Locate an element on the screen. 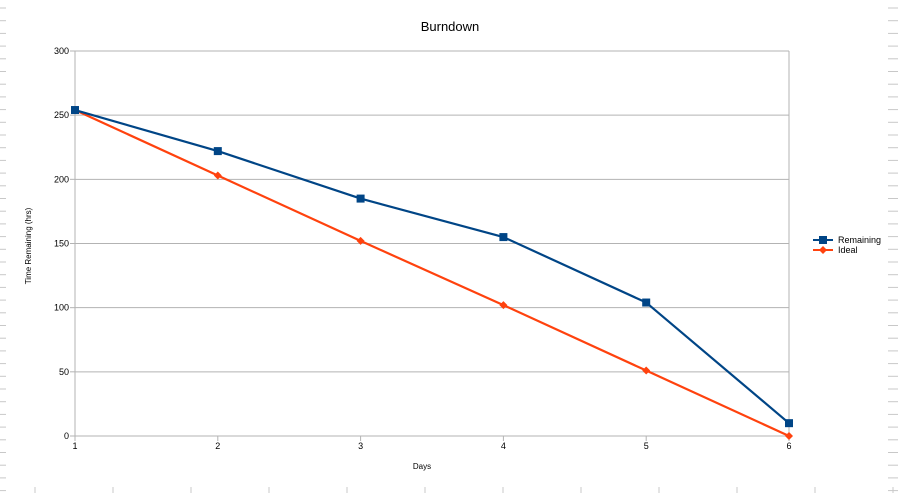  legend-label-remaining: Remaining is located at coordinates (859, 240).